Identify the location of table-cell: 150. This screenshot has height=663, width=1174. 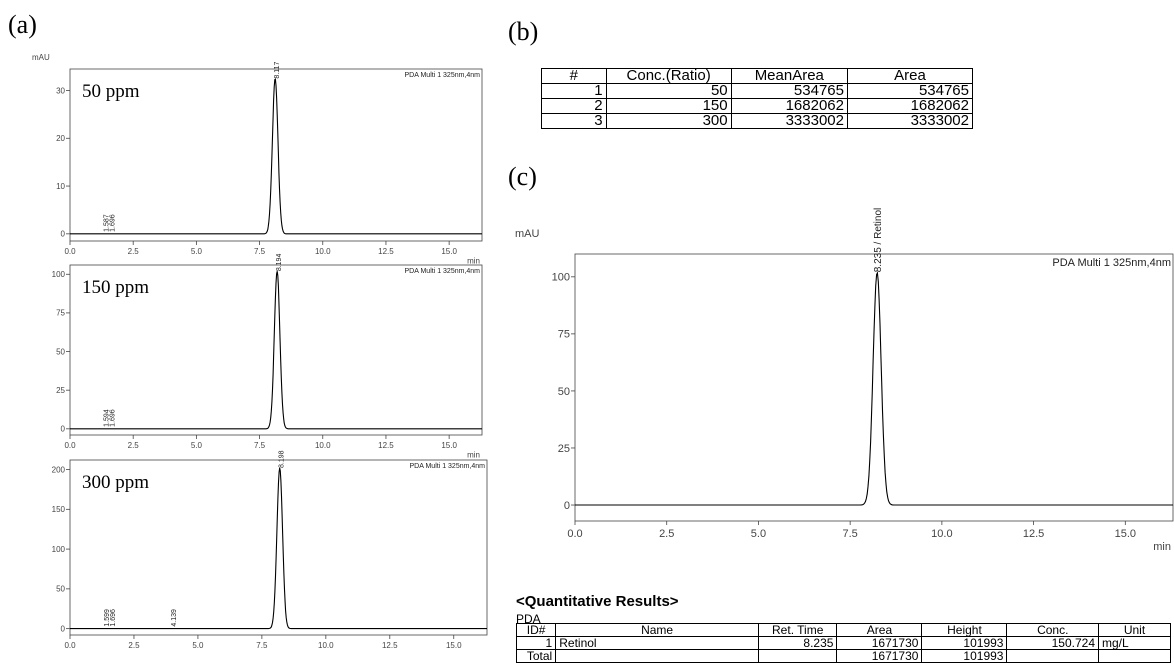
(668, 106).